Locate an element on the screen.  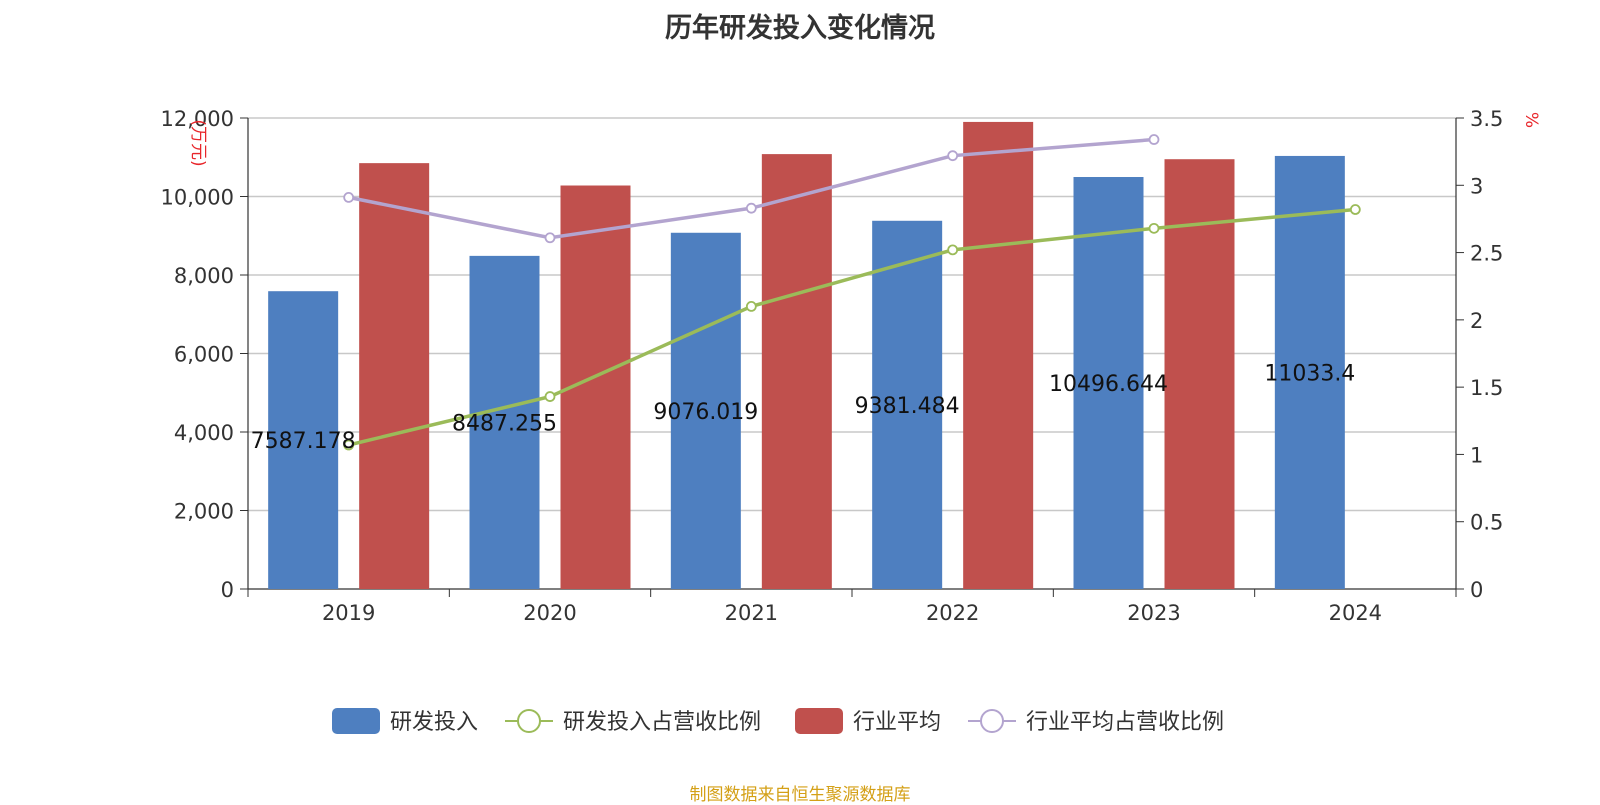
x-tick-label: 2021 is located at coordinates (751, 613).